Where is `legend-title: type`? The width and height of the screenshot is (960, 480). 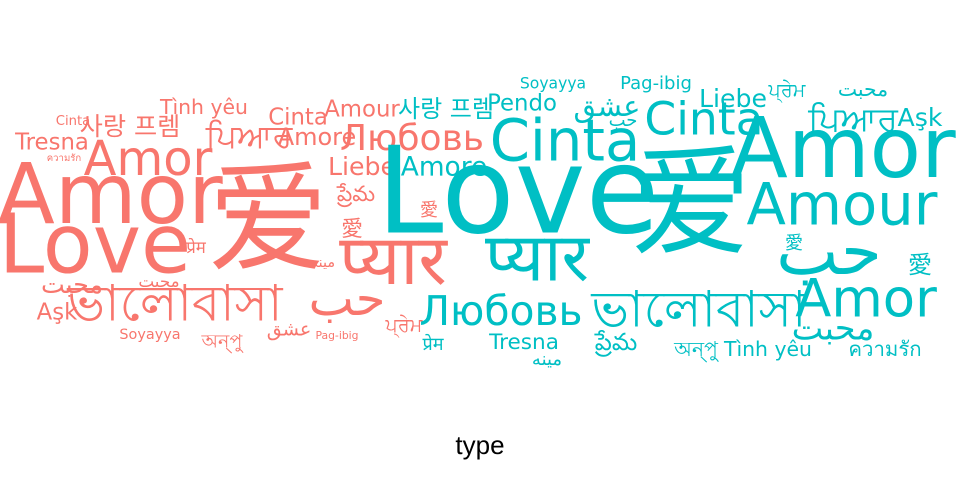
legend-title: type is located at coordinates (480, 445).